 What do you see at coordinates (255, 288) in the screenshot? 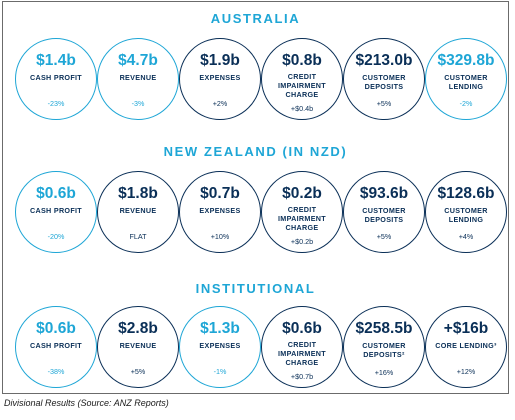
I see `section-title-institutional: INSTITUTIONAL` at bounding box center [255, 288].